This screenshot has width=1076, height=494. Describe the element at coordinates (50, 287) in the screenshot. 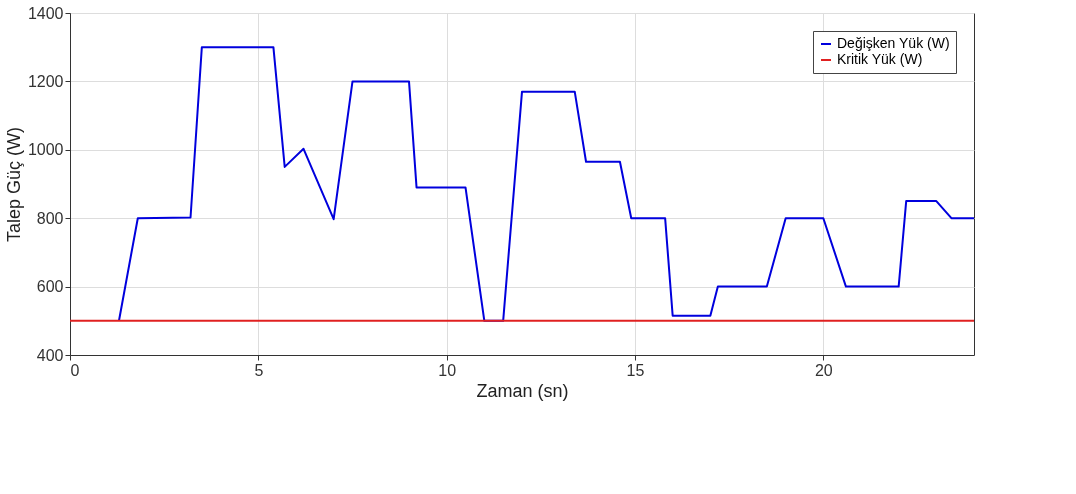

I see `y-tick-label: 600` at that location.